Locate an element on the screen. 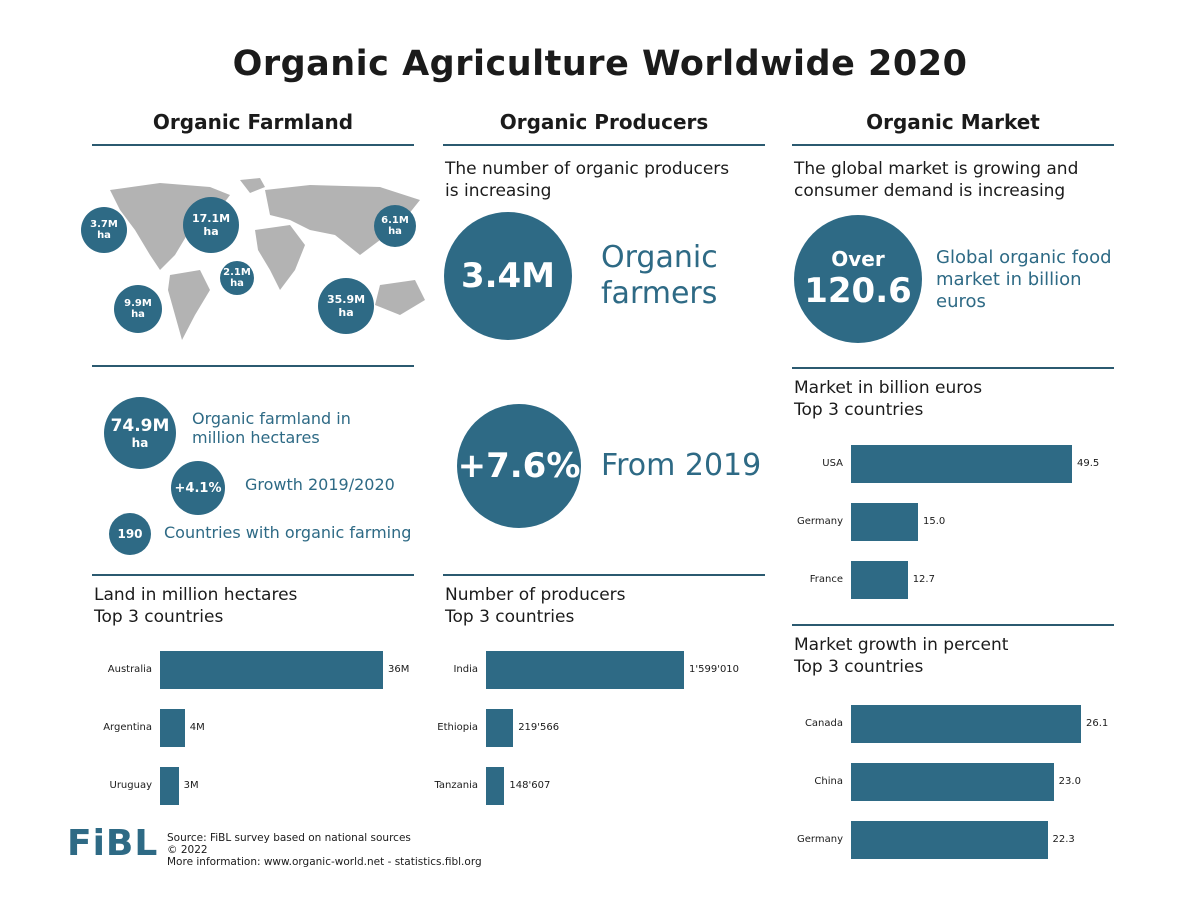 This screenshot has height=911, width=1200. countries-circle: 190 is located at coordinates (130, 534).